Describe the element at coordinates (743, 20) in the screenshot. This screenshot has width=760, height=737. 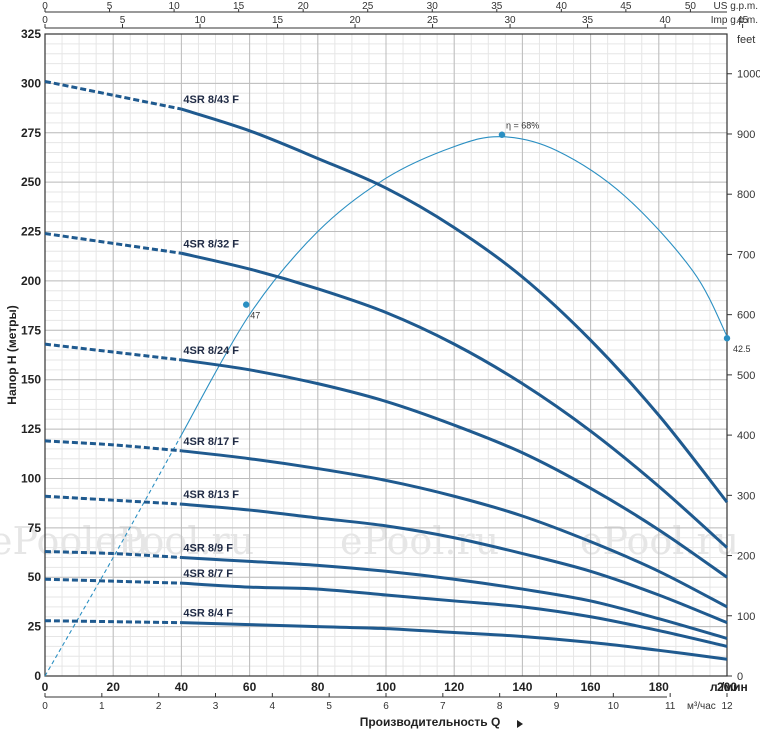
I see `imp-gpm-tick-label: 45` at that location.